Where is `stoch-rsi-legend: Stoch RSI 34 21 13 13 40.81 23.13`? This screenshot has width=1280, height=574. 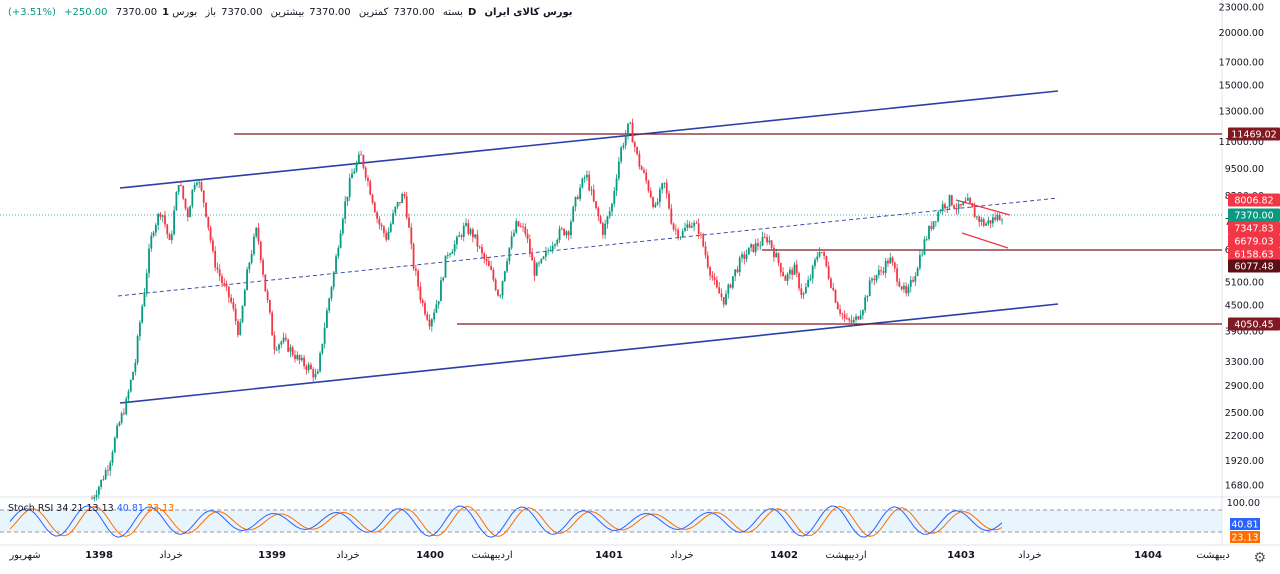
stoch-rsi-legend: Stoch RSI 34 21 13 13 40.81 23.13 is located at coordinates (91, 508).